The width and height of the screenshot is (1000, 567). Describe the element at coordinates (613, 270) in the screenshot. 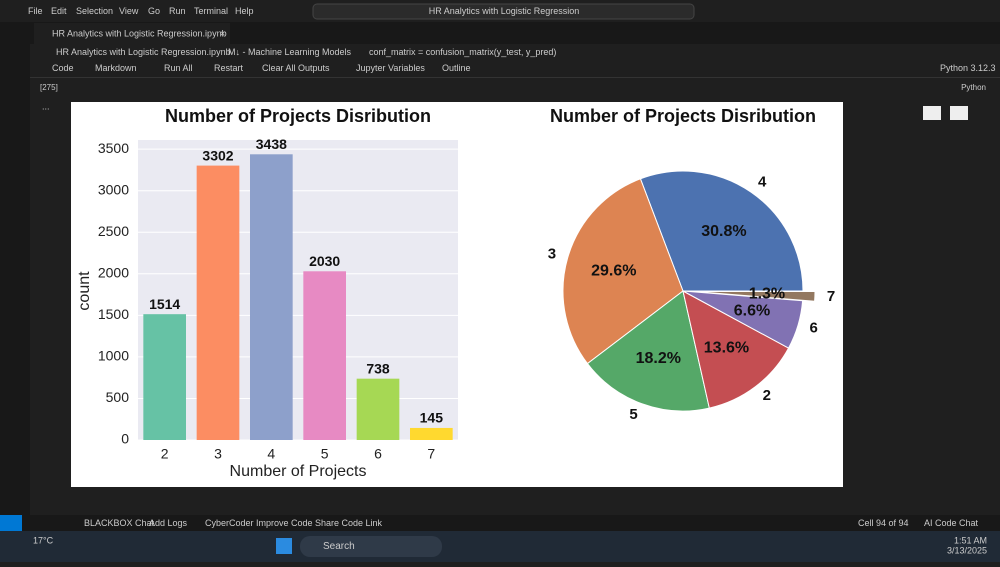

I see `pie-percent-label: 29.6%` at that location.